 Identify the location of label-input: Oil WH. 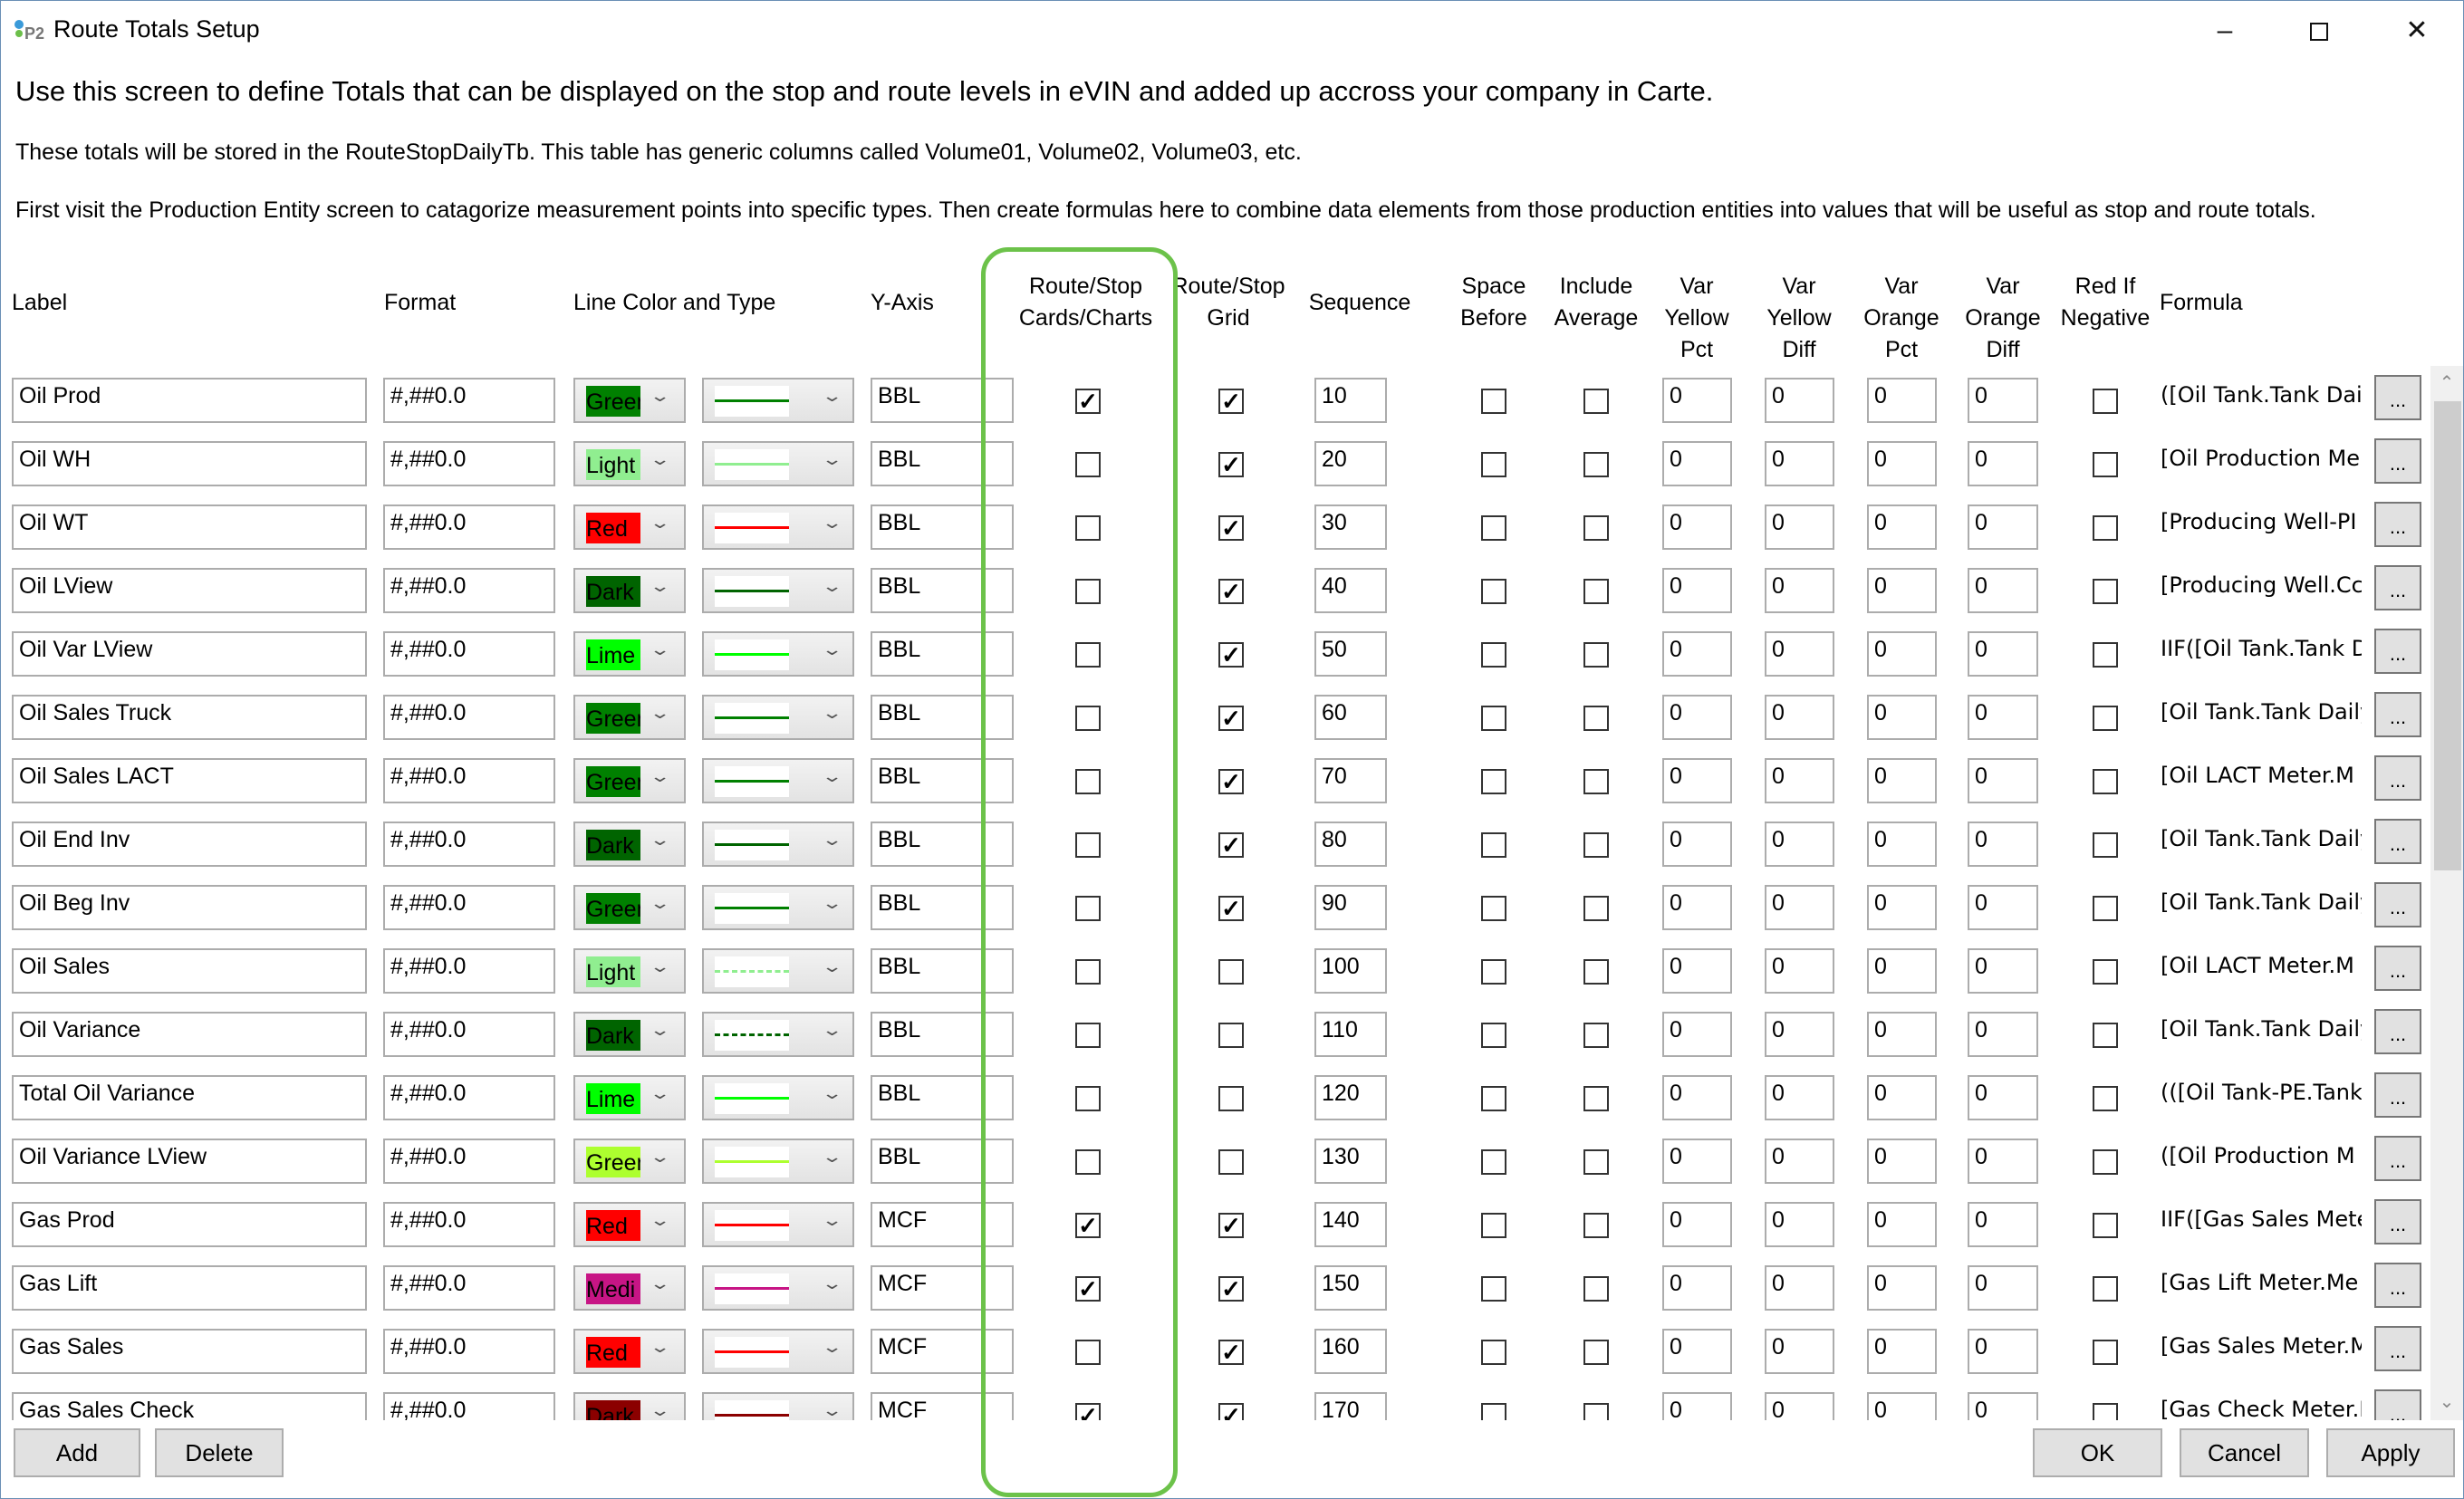
(189, 463).